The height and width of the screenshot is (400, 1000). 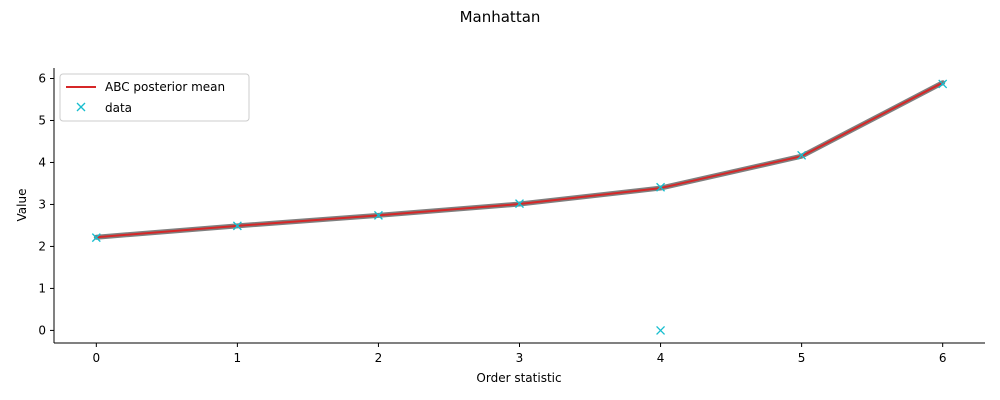 What do you see at coordinates (238, 358) in the screenshot?
I see `x-tick-label: 1` at bounding box center [238, 358].